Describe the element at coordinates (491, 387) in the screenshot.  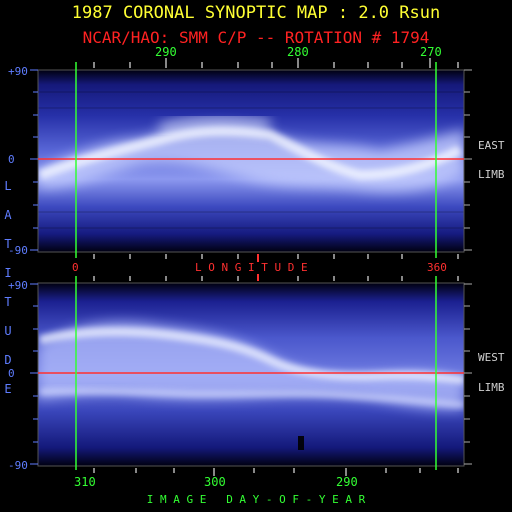
I see `west-limb-label: LIMB` at that location.